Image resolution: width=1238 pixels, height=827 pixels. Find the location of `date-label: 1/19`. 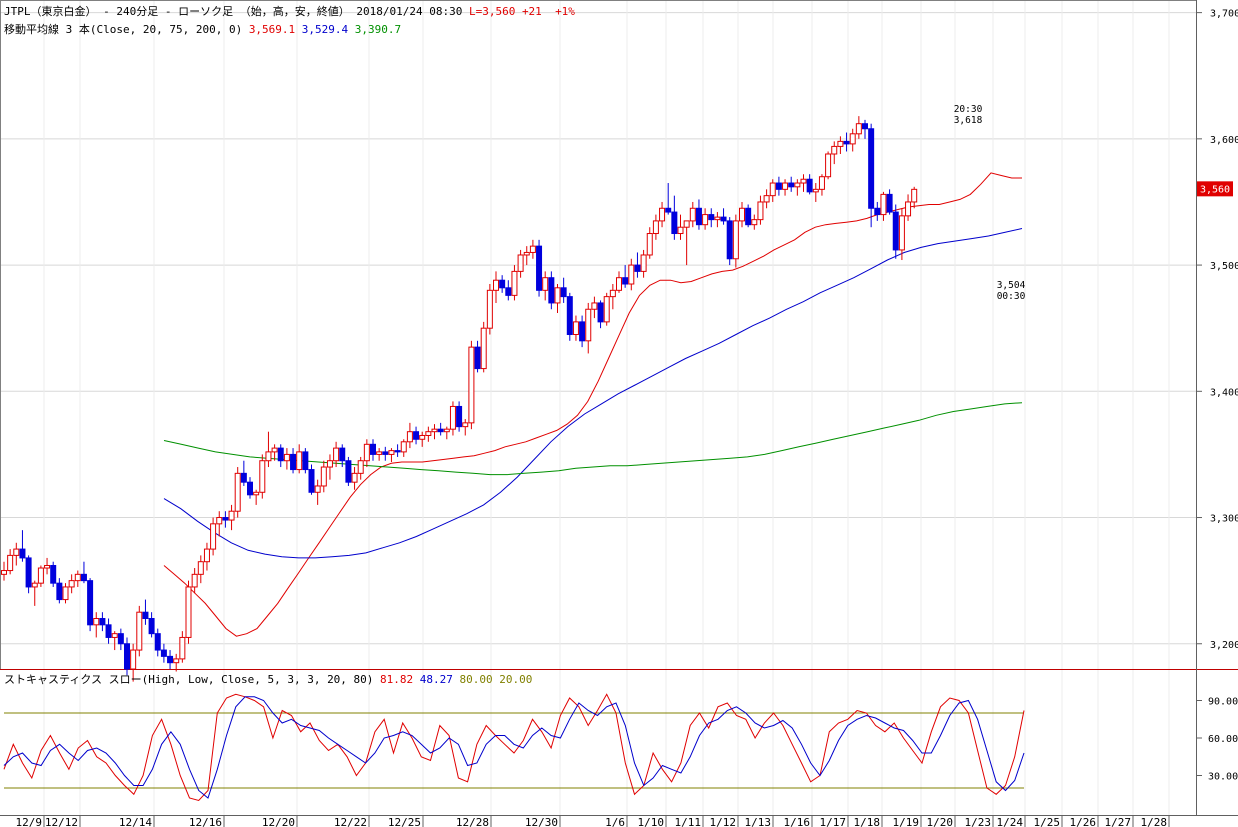

date-label: 1/19 is located at coordinates (906, 821).